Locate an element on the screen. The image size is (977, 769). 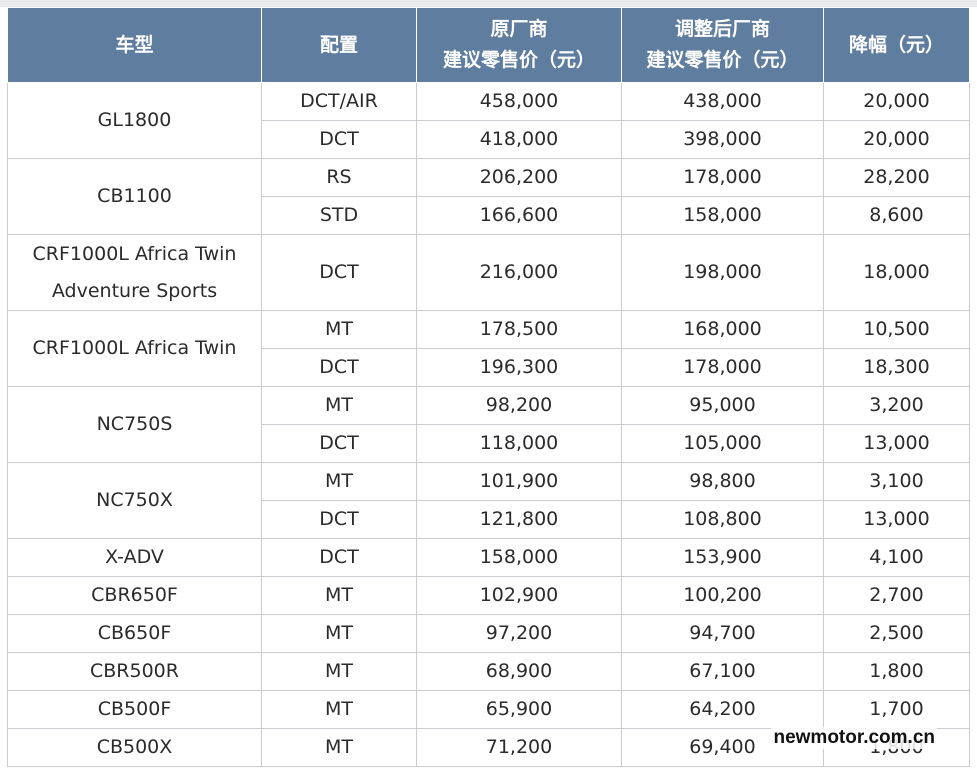
reduction-cell: 28,200 is located at coordinates (896, 177).